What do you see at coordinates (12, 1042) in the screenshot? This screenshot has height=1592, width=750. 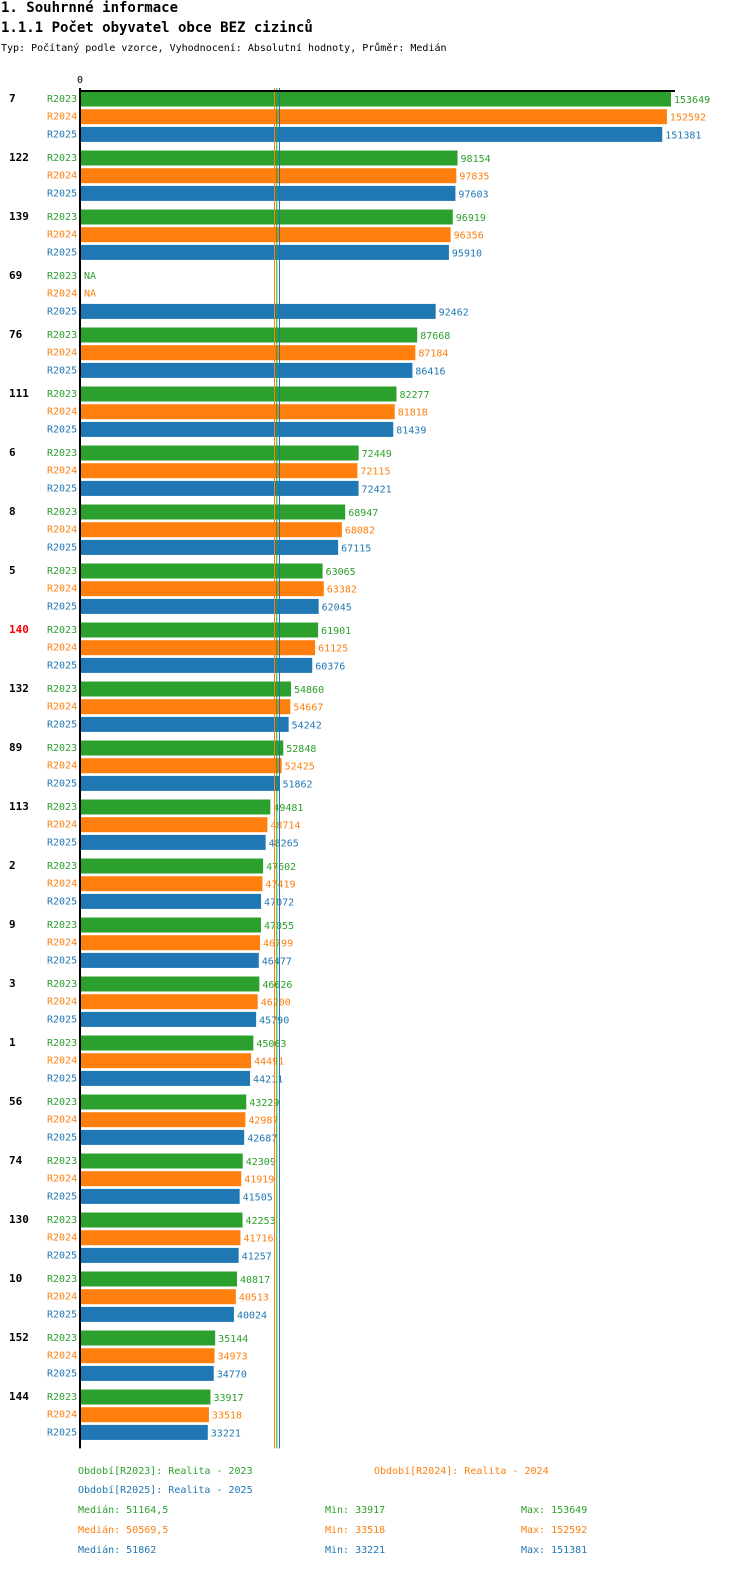 I see `group-label: 1` at bounding box center [12, 1042].